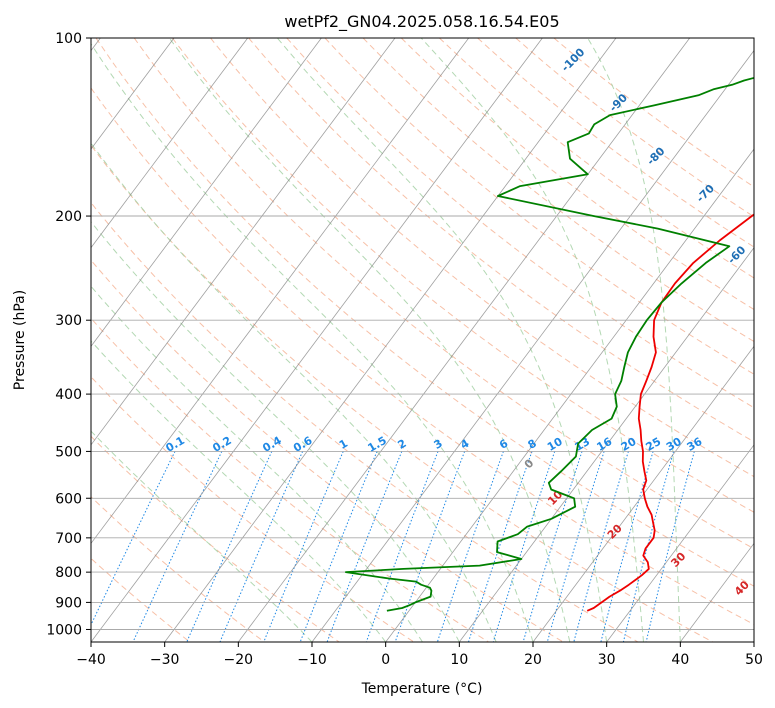 This screenshot has width=775, height=708. I want to click on y-tick-label: 600, so click(68, 499).